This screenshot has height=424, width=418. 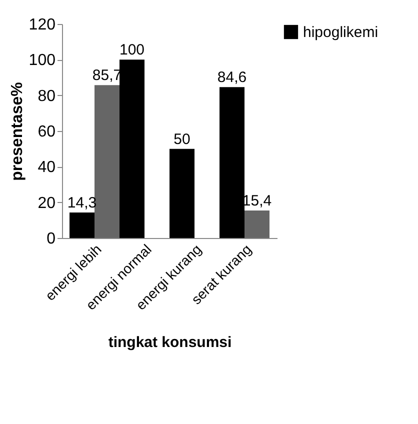 What do you see at coordinates (232, 77) in the screenshot?
I see `data-label: 84,6` at bounding box center [232, 77].